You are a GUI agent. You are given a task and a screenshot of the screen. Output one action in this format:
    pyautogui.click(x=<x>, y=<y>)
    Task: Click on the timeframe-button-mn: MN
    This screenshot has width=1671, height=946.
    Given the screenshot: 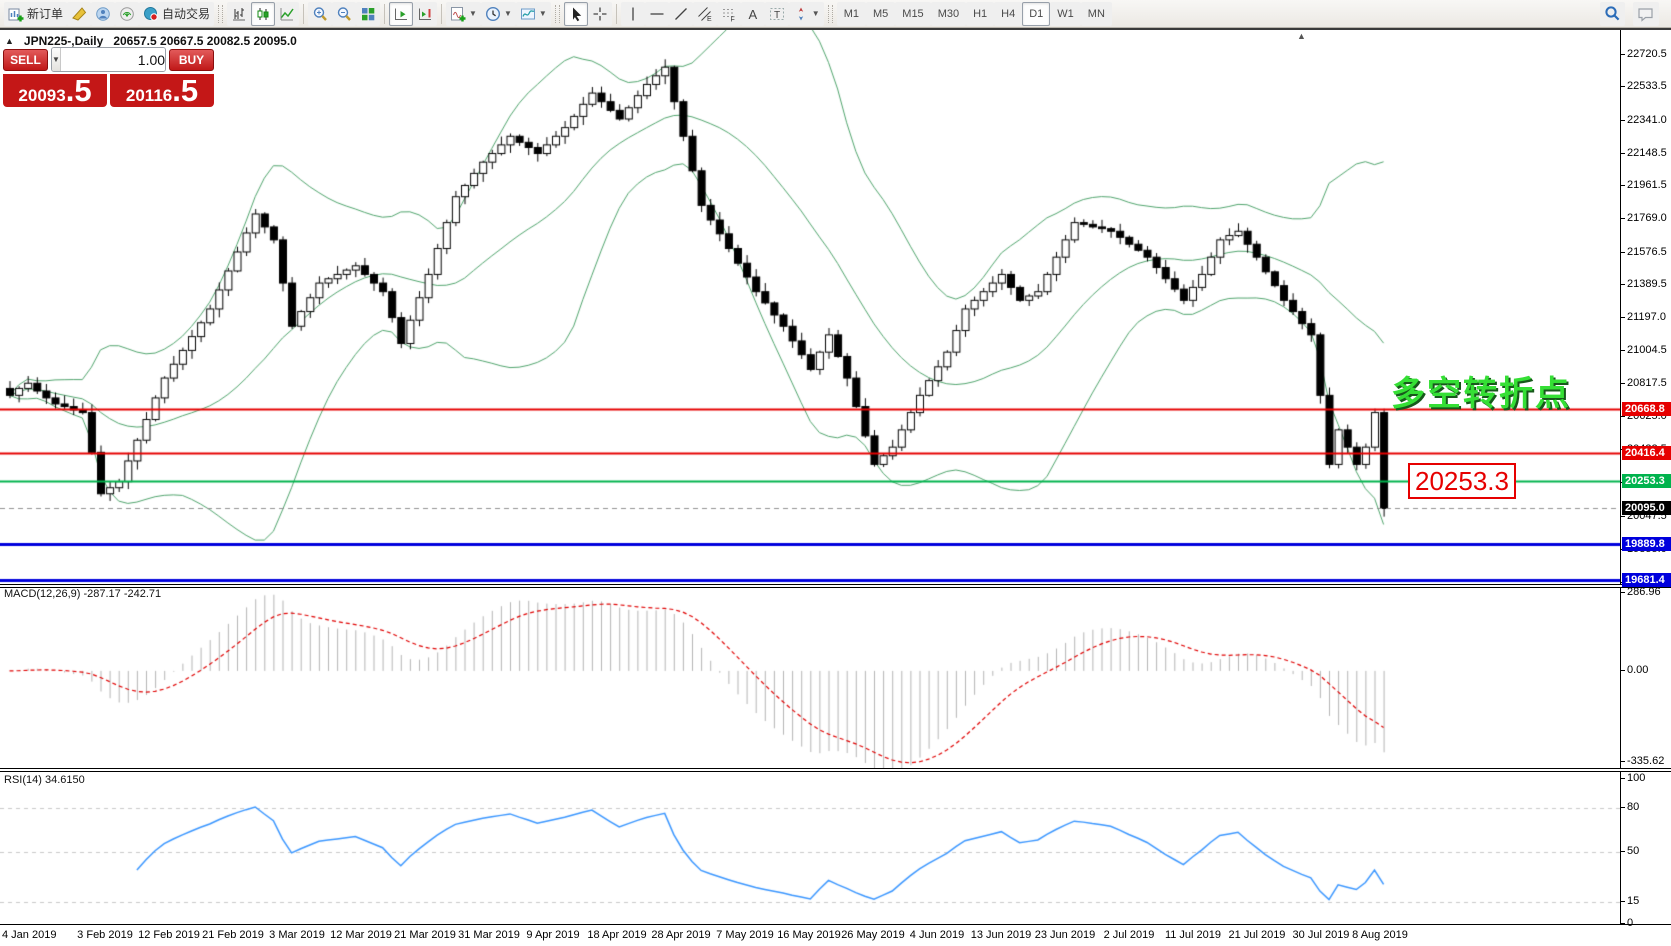 What is the action you would take?
    pyautogui.click(x=1096, y=13)
    